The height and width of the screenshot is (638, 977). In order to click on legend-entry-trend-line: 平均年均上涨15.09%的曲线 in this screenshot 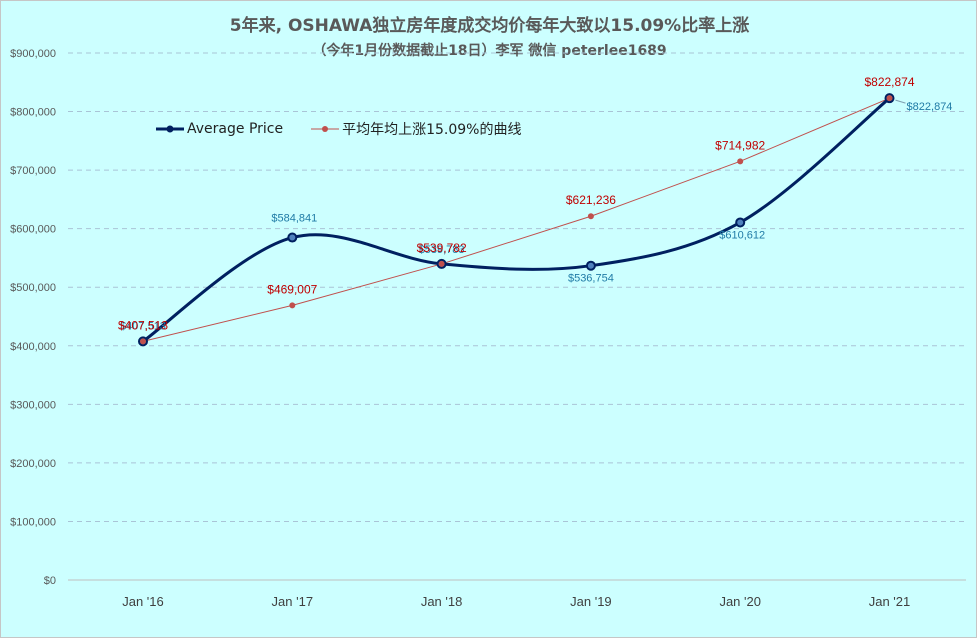, I will do `click(416, 129)`.